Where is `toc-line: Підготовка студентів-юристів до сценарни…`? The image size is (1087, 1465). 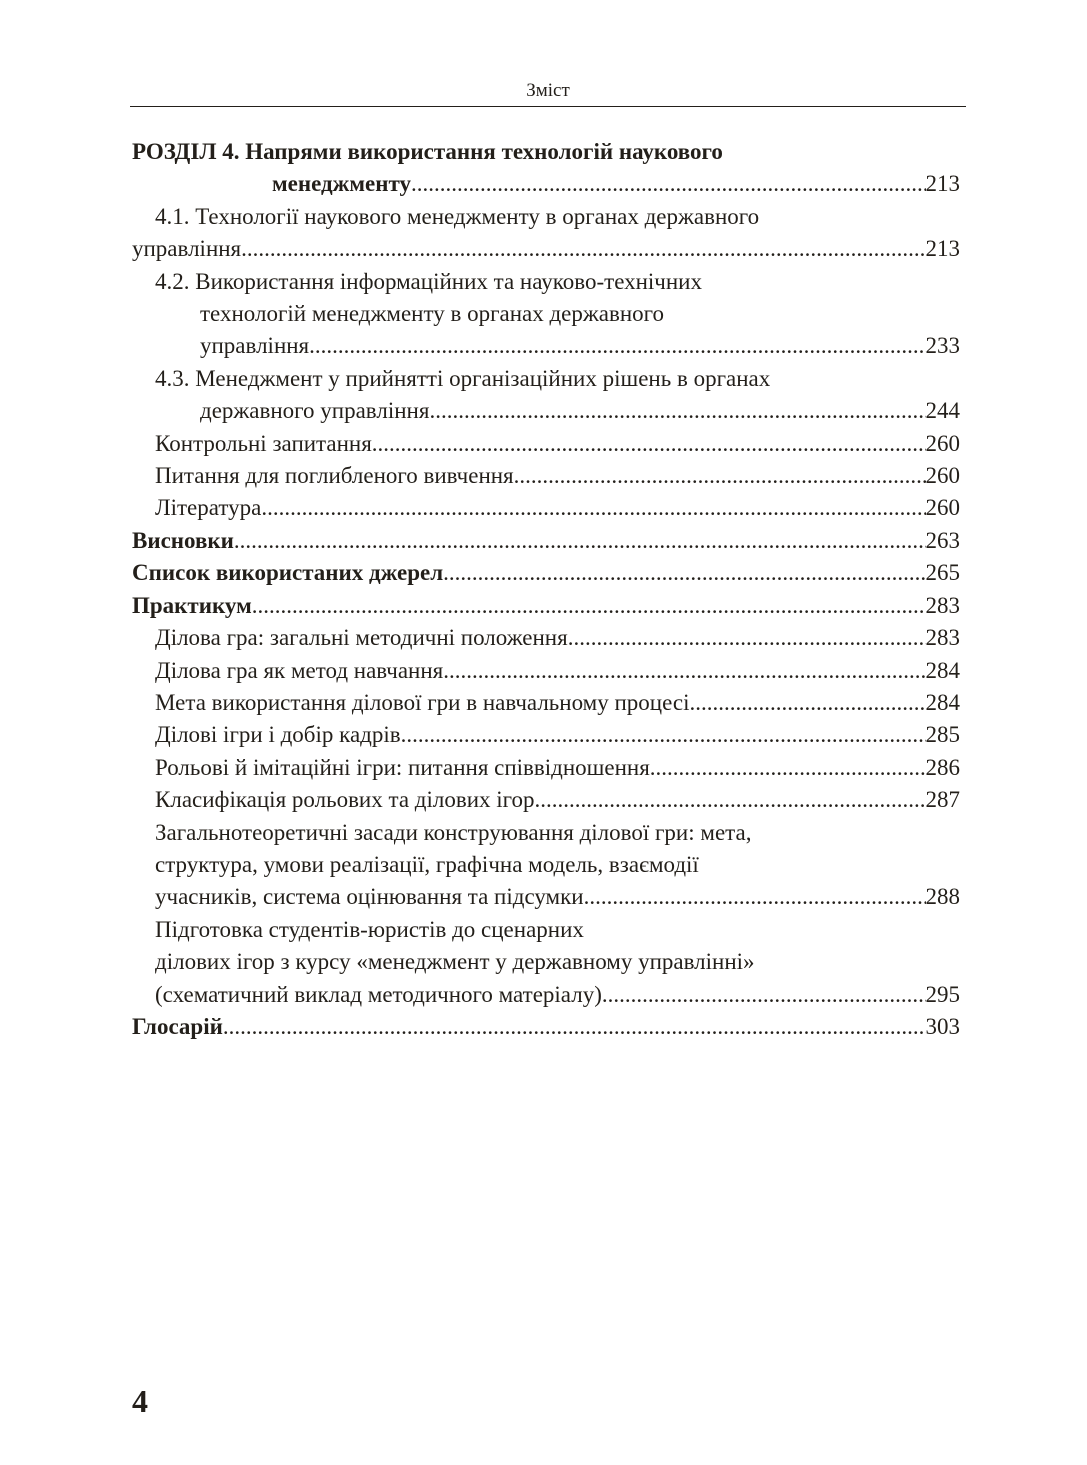 toc-line: Підготовка студентів-юристів до сценарни… is located at coordinates (546, 930).